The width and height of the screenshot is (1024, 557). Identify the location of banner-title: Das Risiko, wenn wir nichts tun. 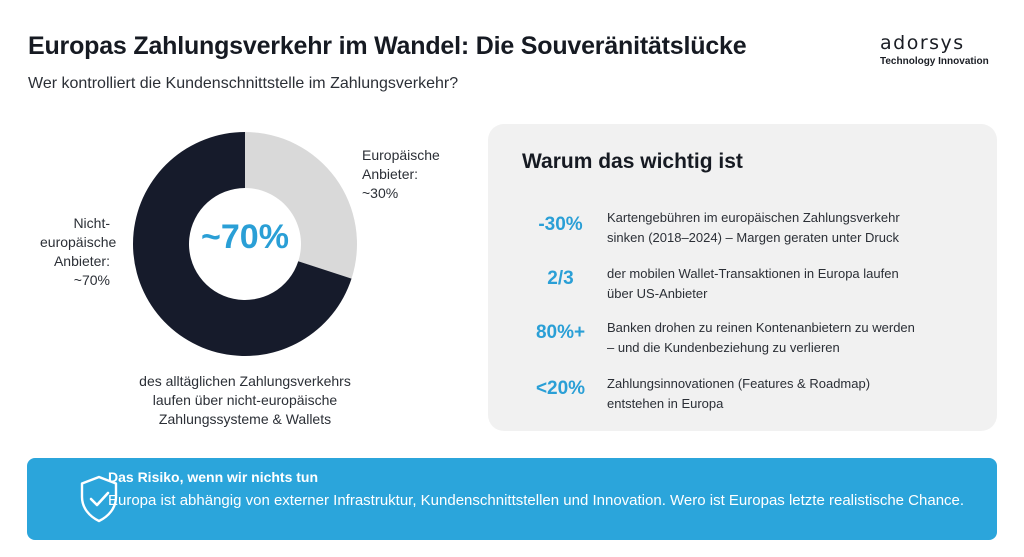
(213, 477).